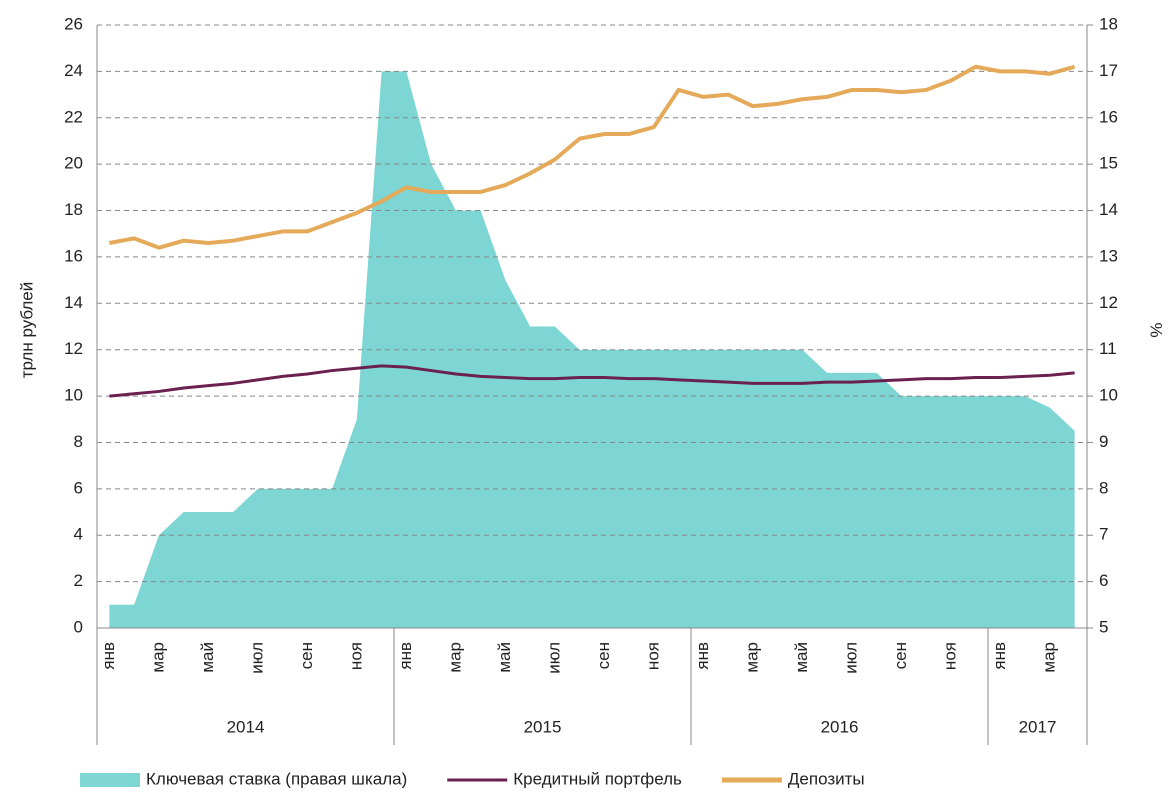 Image resolution: width=1173 pixels, height=803 pixels. I want to click on y-tick-label: 0, so click(78, 626).